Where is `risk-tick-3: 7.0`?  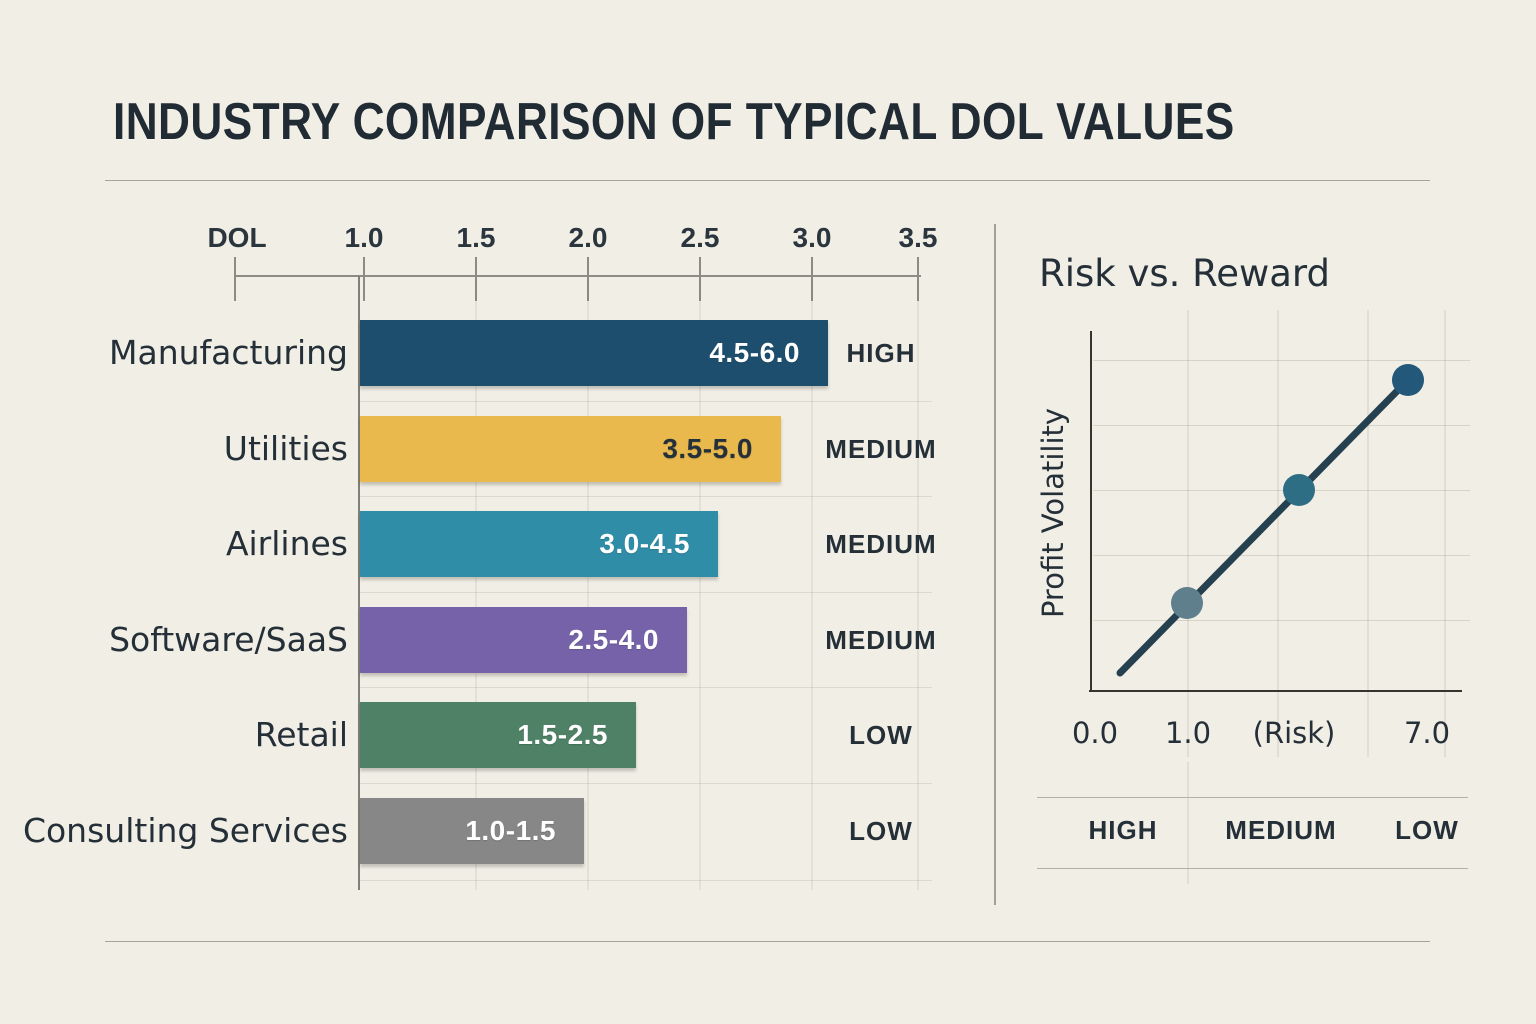
risk-tick-3: 7.0 is located at coordinates (1427, 733).